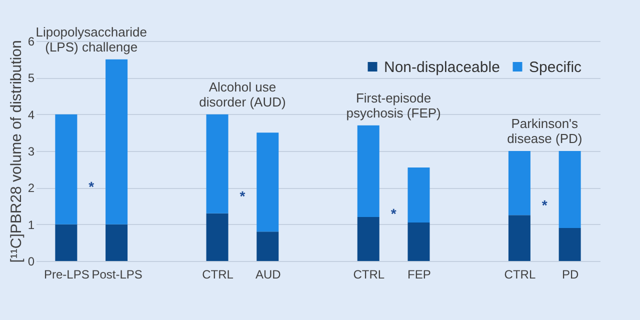 The width and height of the screenshot is (640, 320). I want to click on annotation: Parkinson's disease (PD), so click(544, 131).